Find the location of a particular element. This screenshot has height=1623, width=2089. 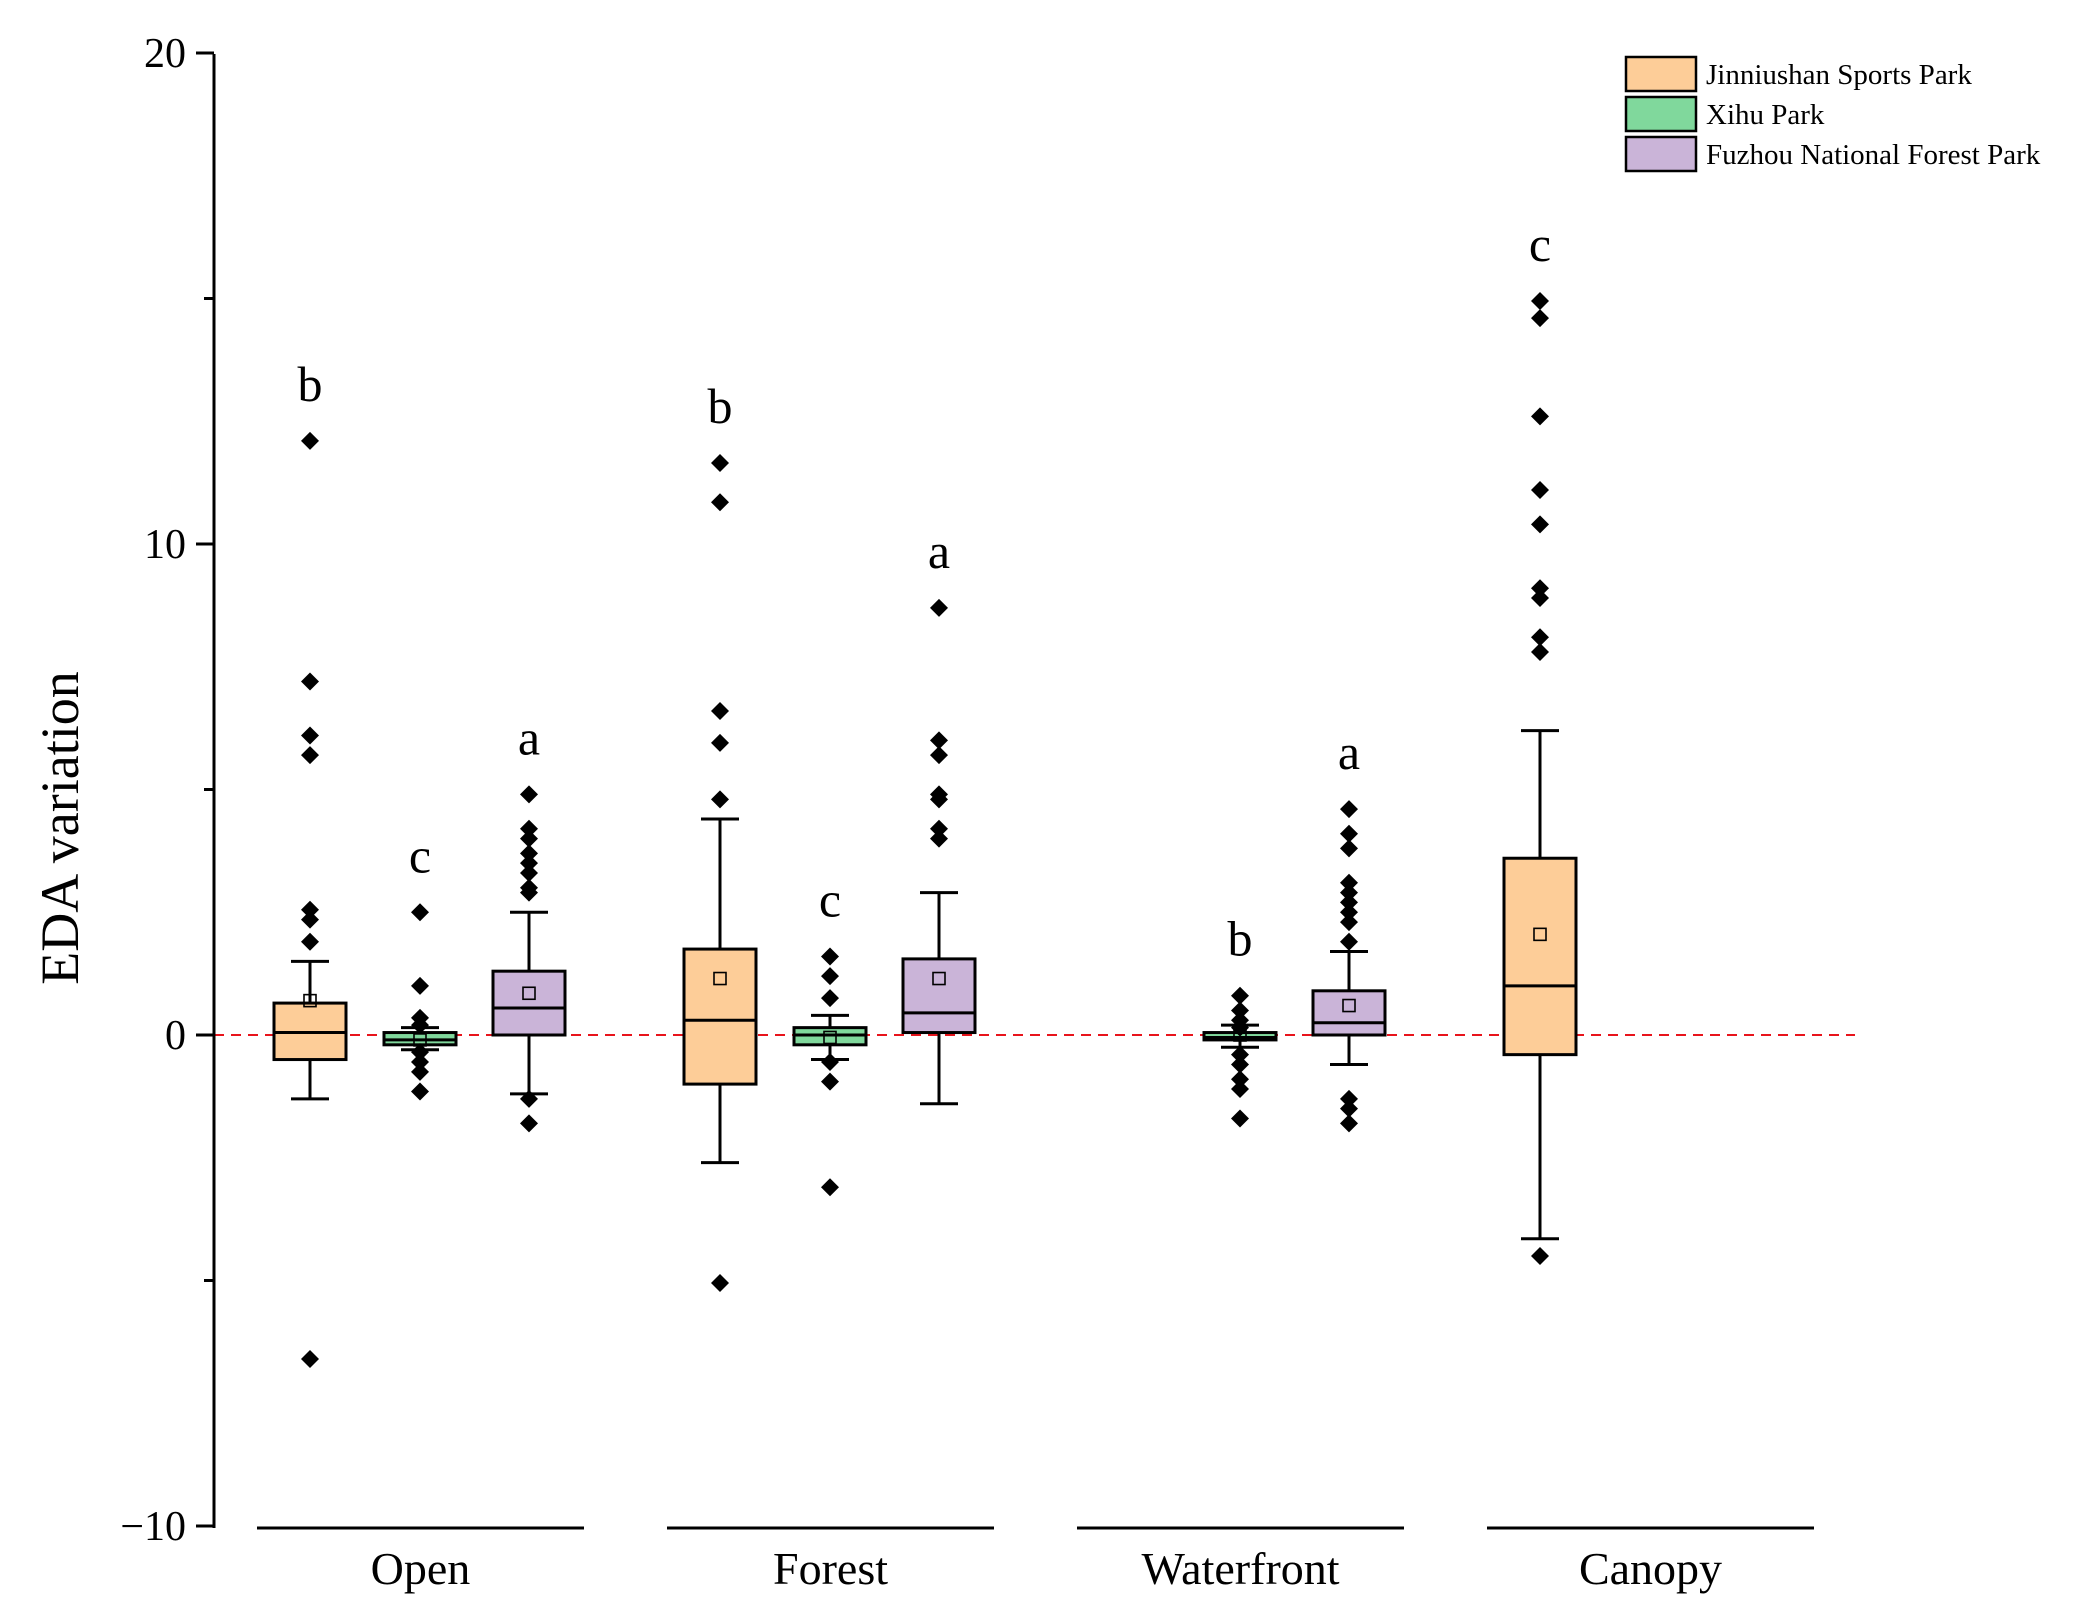

legend-label-jinniushan: Jinniushan Sports Park is located at coordinates (1839, 75).